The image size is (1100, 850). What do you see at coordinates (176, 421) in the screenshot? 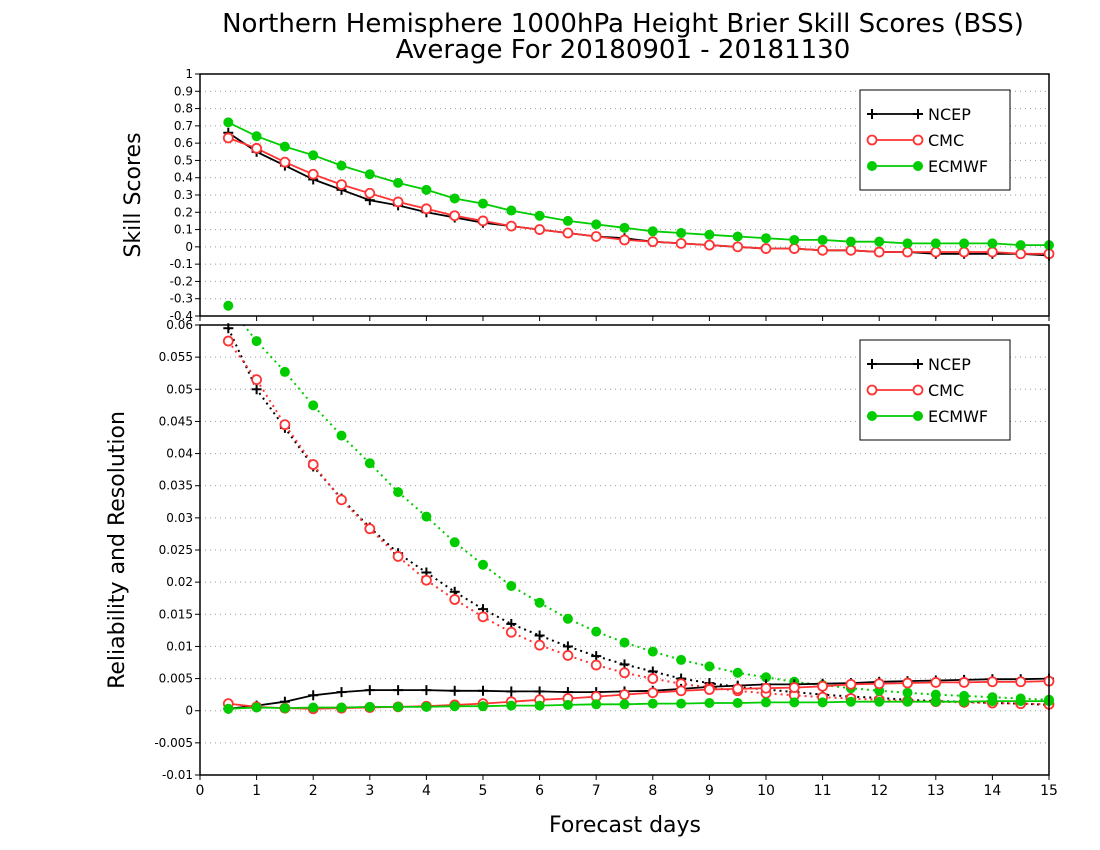
I see `bottom-y-tick-label: 0.045` at bounding box center [176, 421].